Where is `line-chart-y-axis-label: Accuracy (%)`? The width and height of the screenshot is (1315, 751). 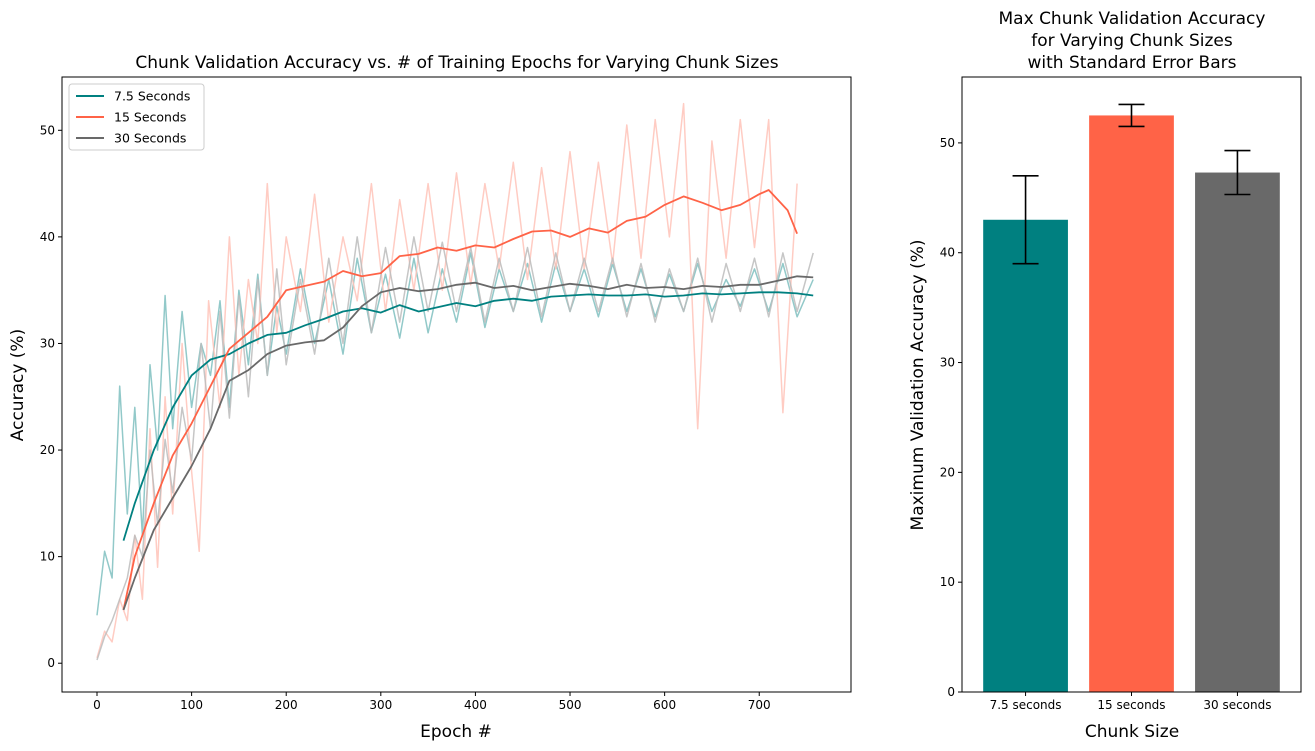 line-chart-y-axis-label: Accuracy (%) is located at coordinates (18, 385).